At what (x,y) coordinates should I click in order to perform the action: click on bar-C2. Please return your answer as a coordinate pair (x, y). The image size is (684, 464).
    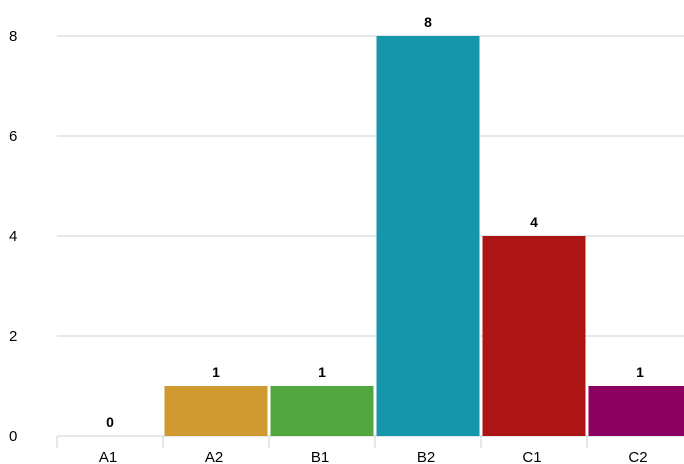
    Looking at the image, I should click on (636, 411).